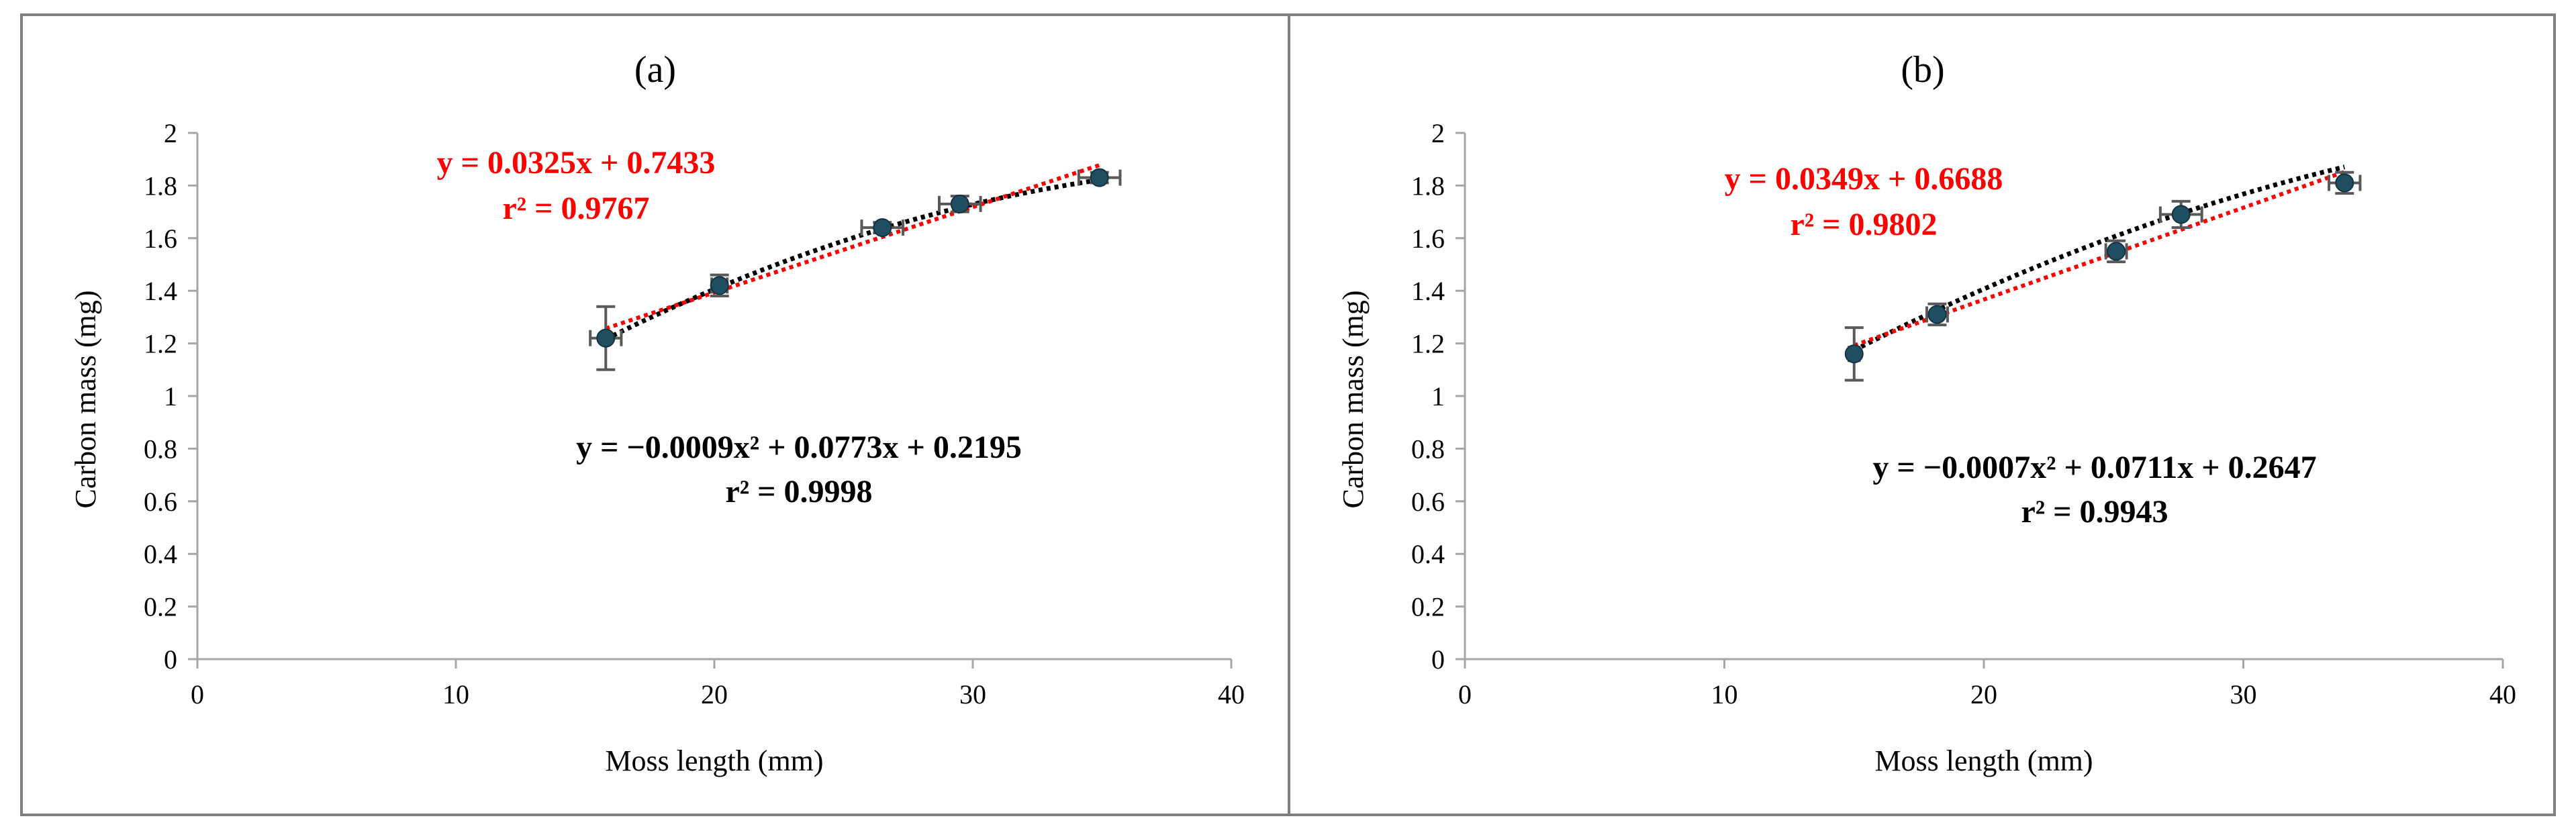 This screenshot has height=835, width=2576. What do you see at coordinates (852, 259) in the screenshot?
I see `panel-a-poly-fit-line` at bounding box center [852, 259].